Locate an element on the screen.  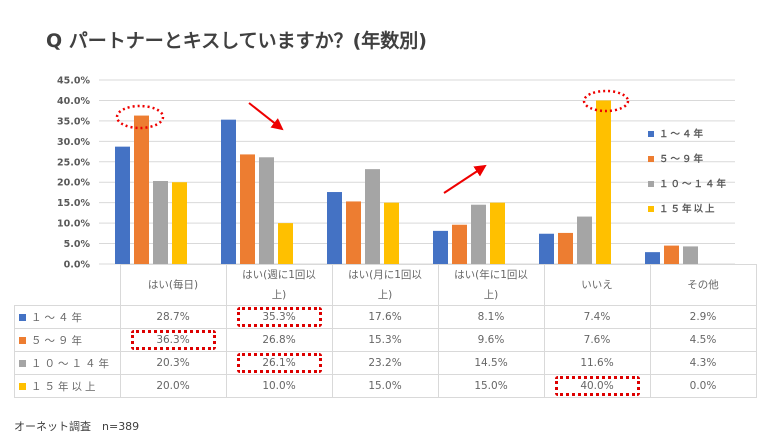
table-row: １０～１４年 20.3% 26.1% 23.2% 14.5% 11.6% 4.3% is located at coordinates (385, 363).